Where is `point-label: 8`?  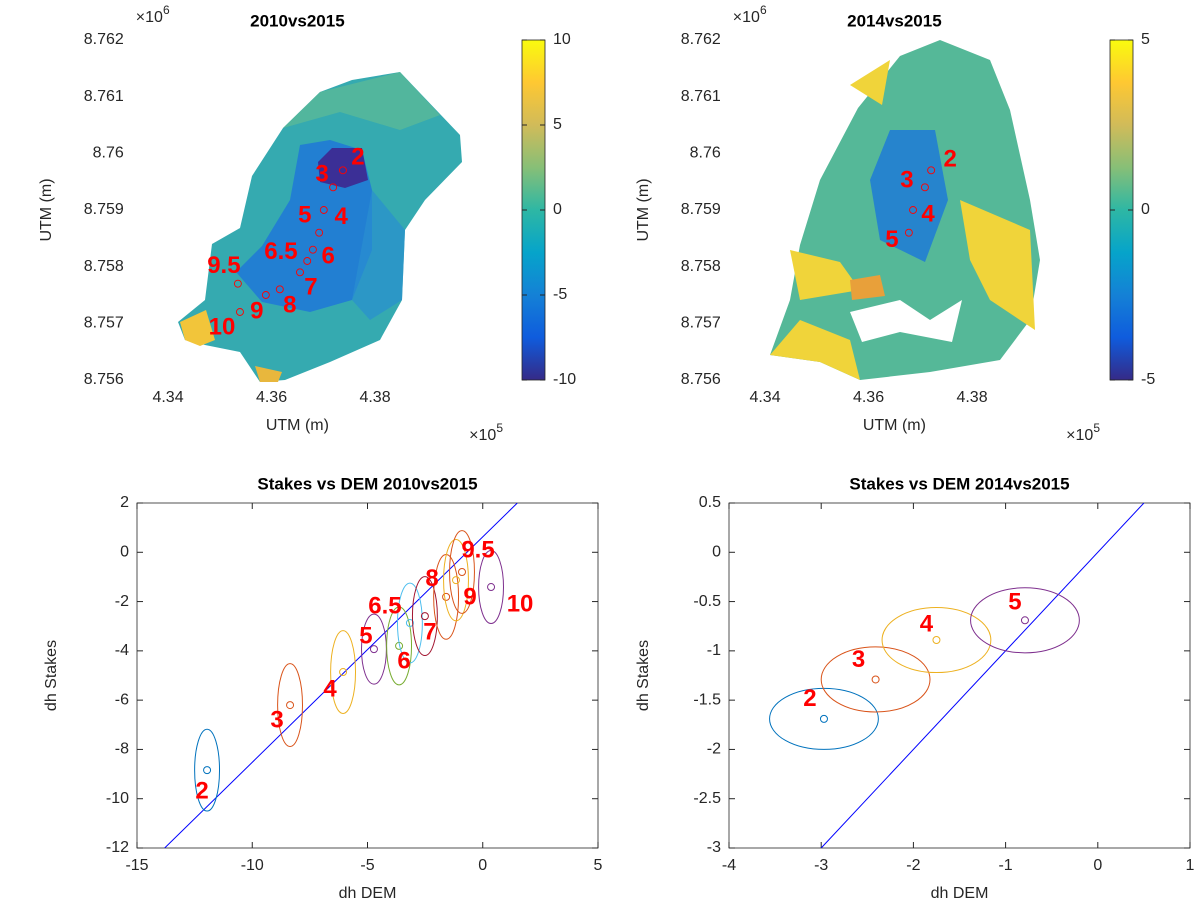 point-label: 8 is located at coordinates (431, 578).